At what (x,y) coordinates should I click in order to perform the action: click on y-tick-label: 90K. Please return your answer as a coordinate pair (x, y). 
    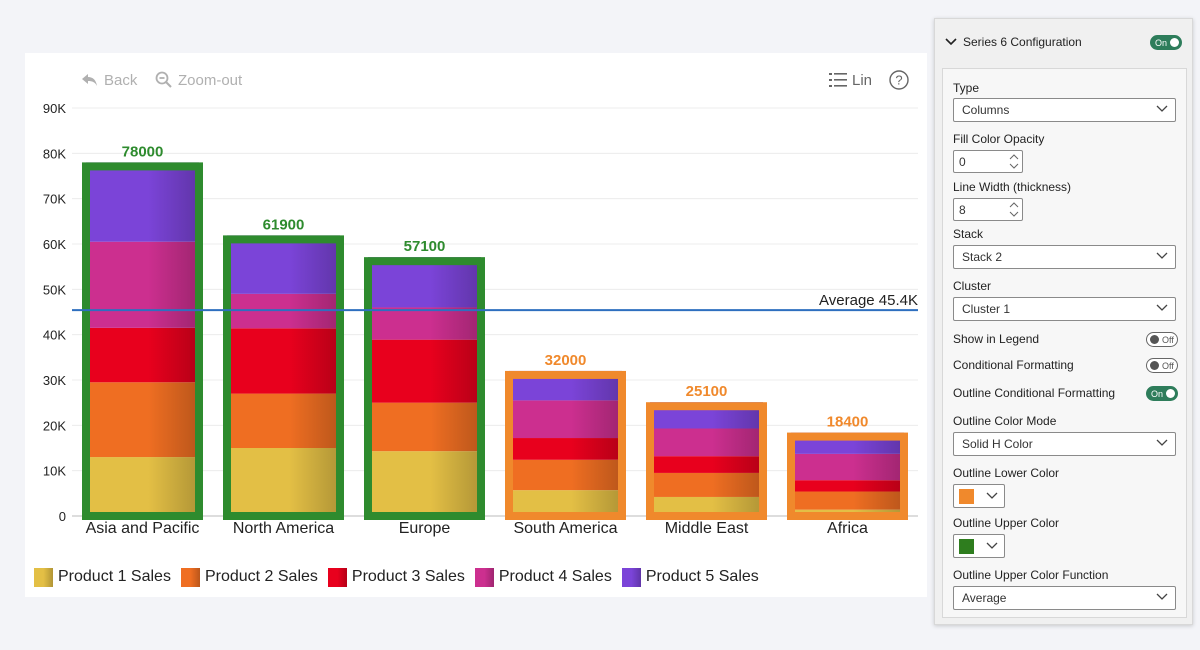
    Looking at the image, I should click on (54, 108).